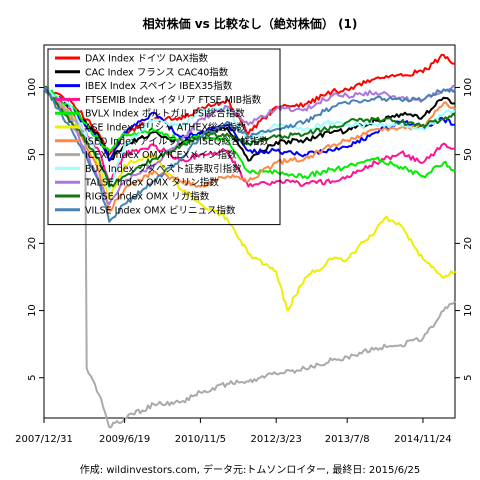  Describe the element at coordinates (161, 155) in the screenshot. I see `legend-label: ICEXI Index OMX ICEXメイン指数` at that location.